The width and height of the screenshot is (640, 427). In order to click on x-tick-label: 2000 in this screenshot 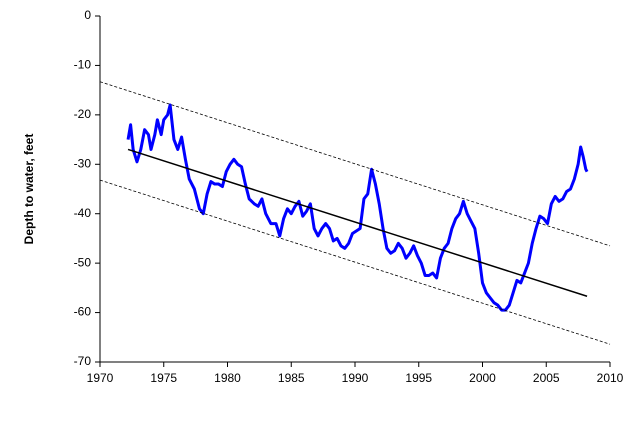, I will do `click(482, 378)`.